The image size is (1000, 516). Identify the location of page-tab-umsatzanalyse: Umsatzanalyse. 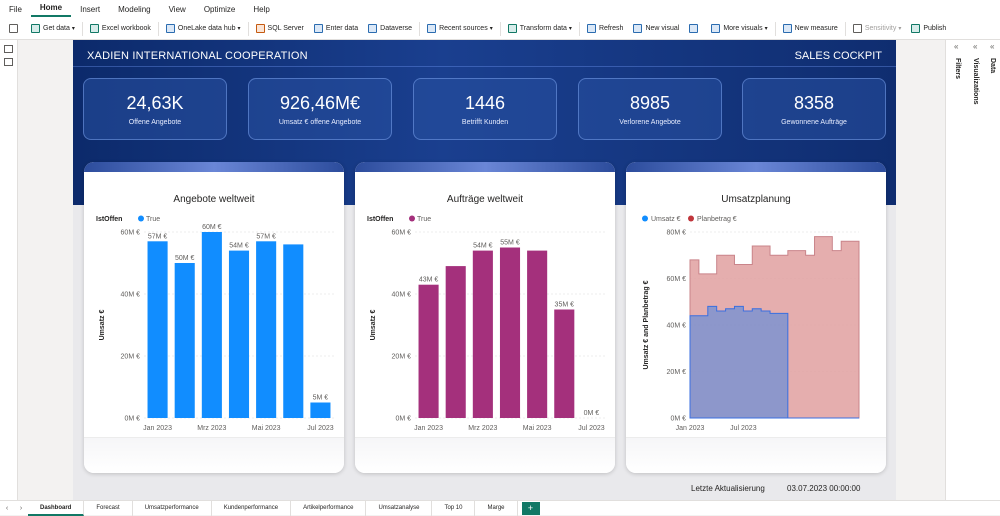
(399, 508).